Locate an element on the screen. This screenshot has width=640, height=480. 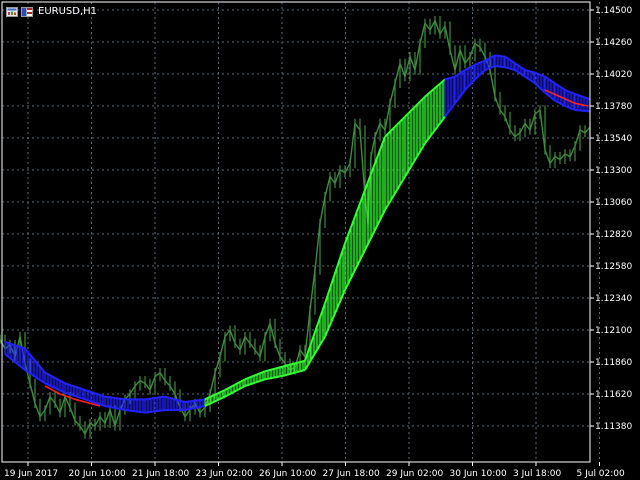
x-tick-label: 27 Jun 18:00 is located at coordinates (351, 474).